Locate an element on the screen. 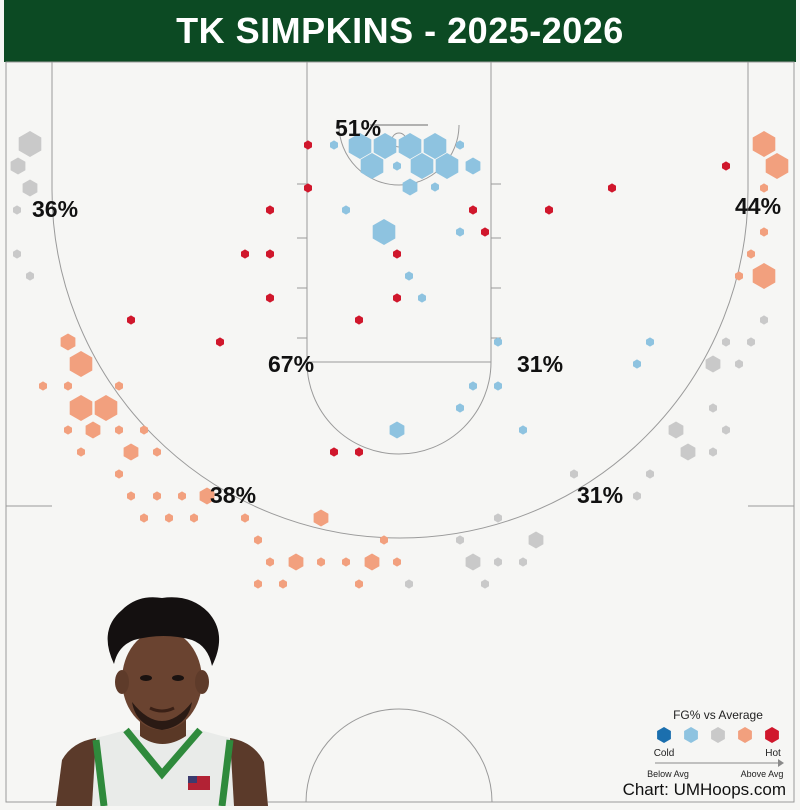 The image size is (800, 810). legend-above-avg: Above Avg is located at coordinates (762, 774).